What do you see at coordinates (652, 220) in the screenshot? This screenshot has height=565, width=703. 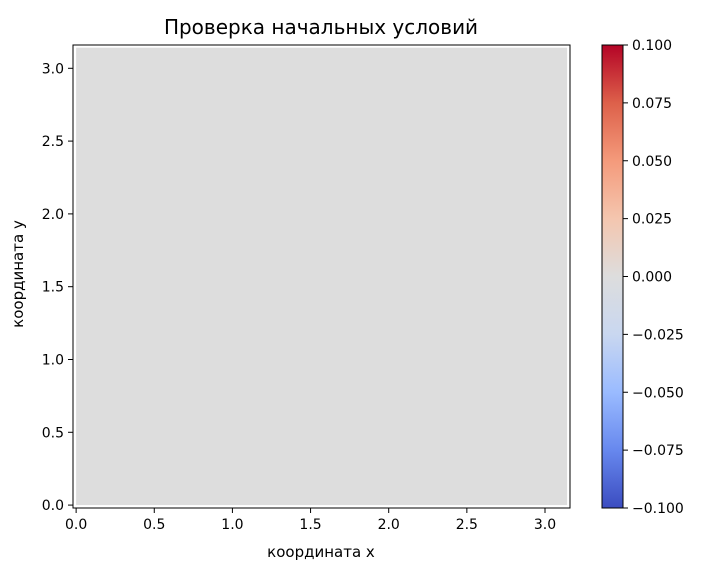 I see `colorbar-tick-label: 0.025` at bounding box center [652, 220].